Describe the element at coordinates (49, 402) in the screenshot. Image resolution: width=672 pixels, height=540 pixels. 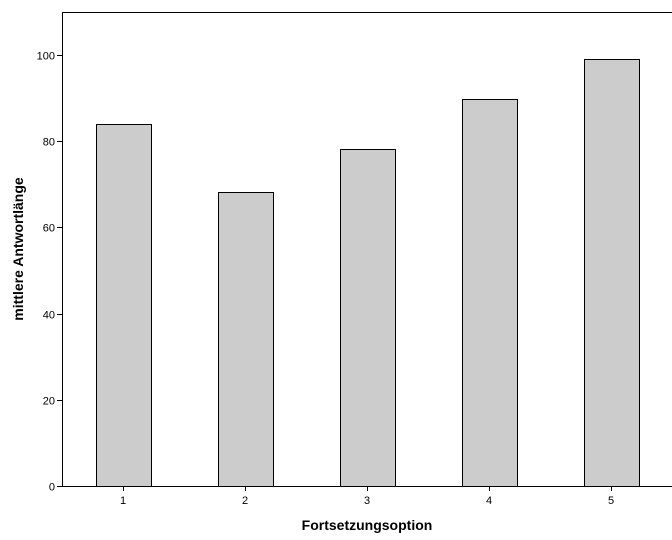
I see `y-tick-label: 20` at that location.